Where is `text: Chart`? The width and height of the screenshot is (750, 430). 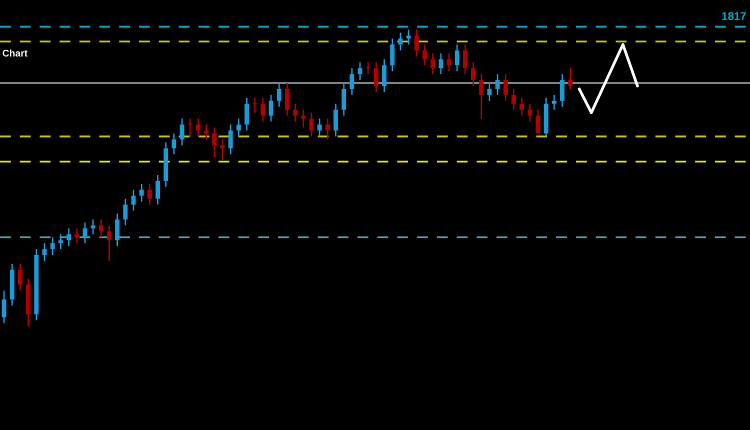
text: Chart is located at coordinates (15, 53).